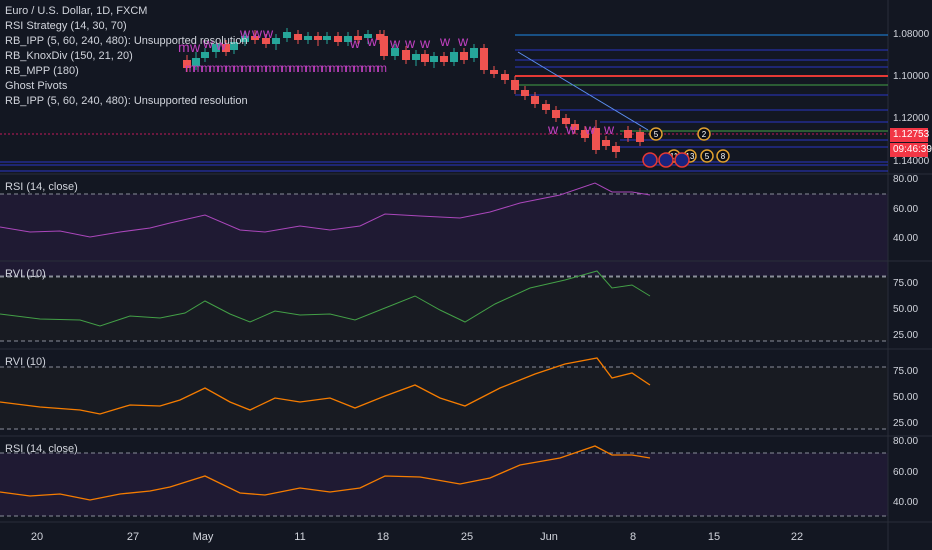 The width and height of the screenshot is (932, 550). What do you see at coordinates (674, 156) in the screenshot?
I see `event-badge-label: 11` at bounding box center [674, 156].